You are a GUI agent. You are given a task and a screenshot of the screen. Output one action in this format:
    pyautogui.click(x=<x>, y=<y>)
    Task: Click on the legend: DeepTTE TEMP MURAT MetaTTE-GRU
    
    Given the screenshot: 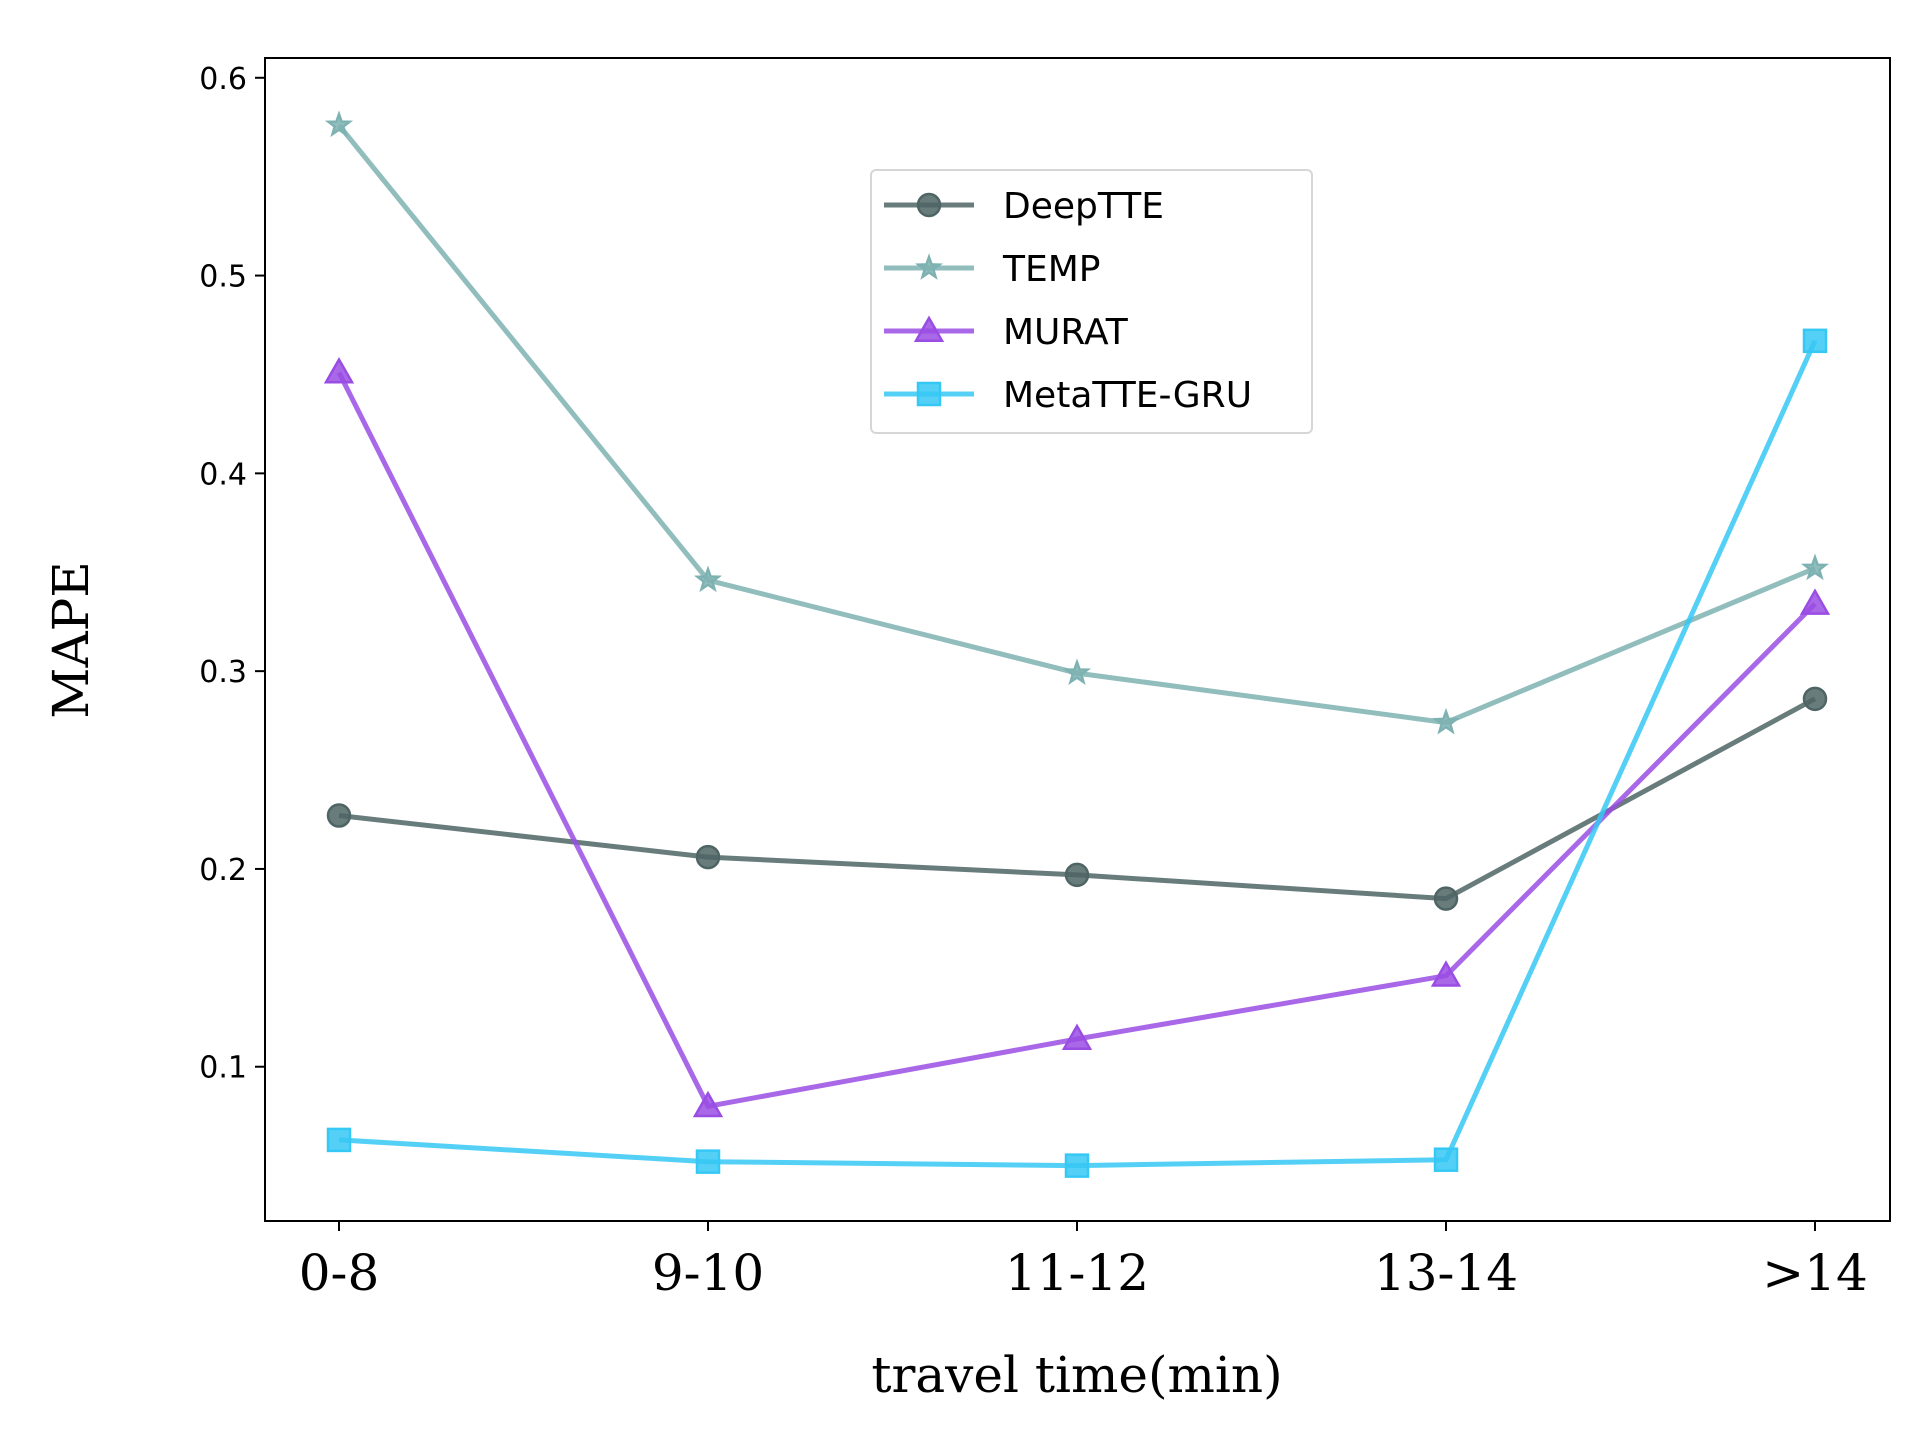 What is the action you would take?
    pyautogui.click(x=1091, y=301)
    